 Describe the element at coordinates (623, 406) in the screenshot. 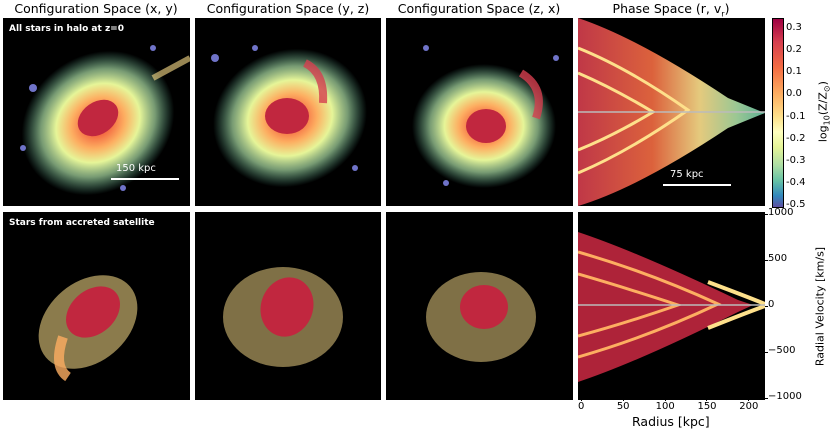

I see `x-tick-label: 50` at that location.